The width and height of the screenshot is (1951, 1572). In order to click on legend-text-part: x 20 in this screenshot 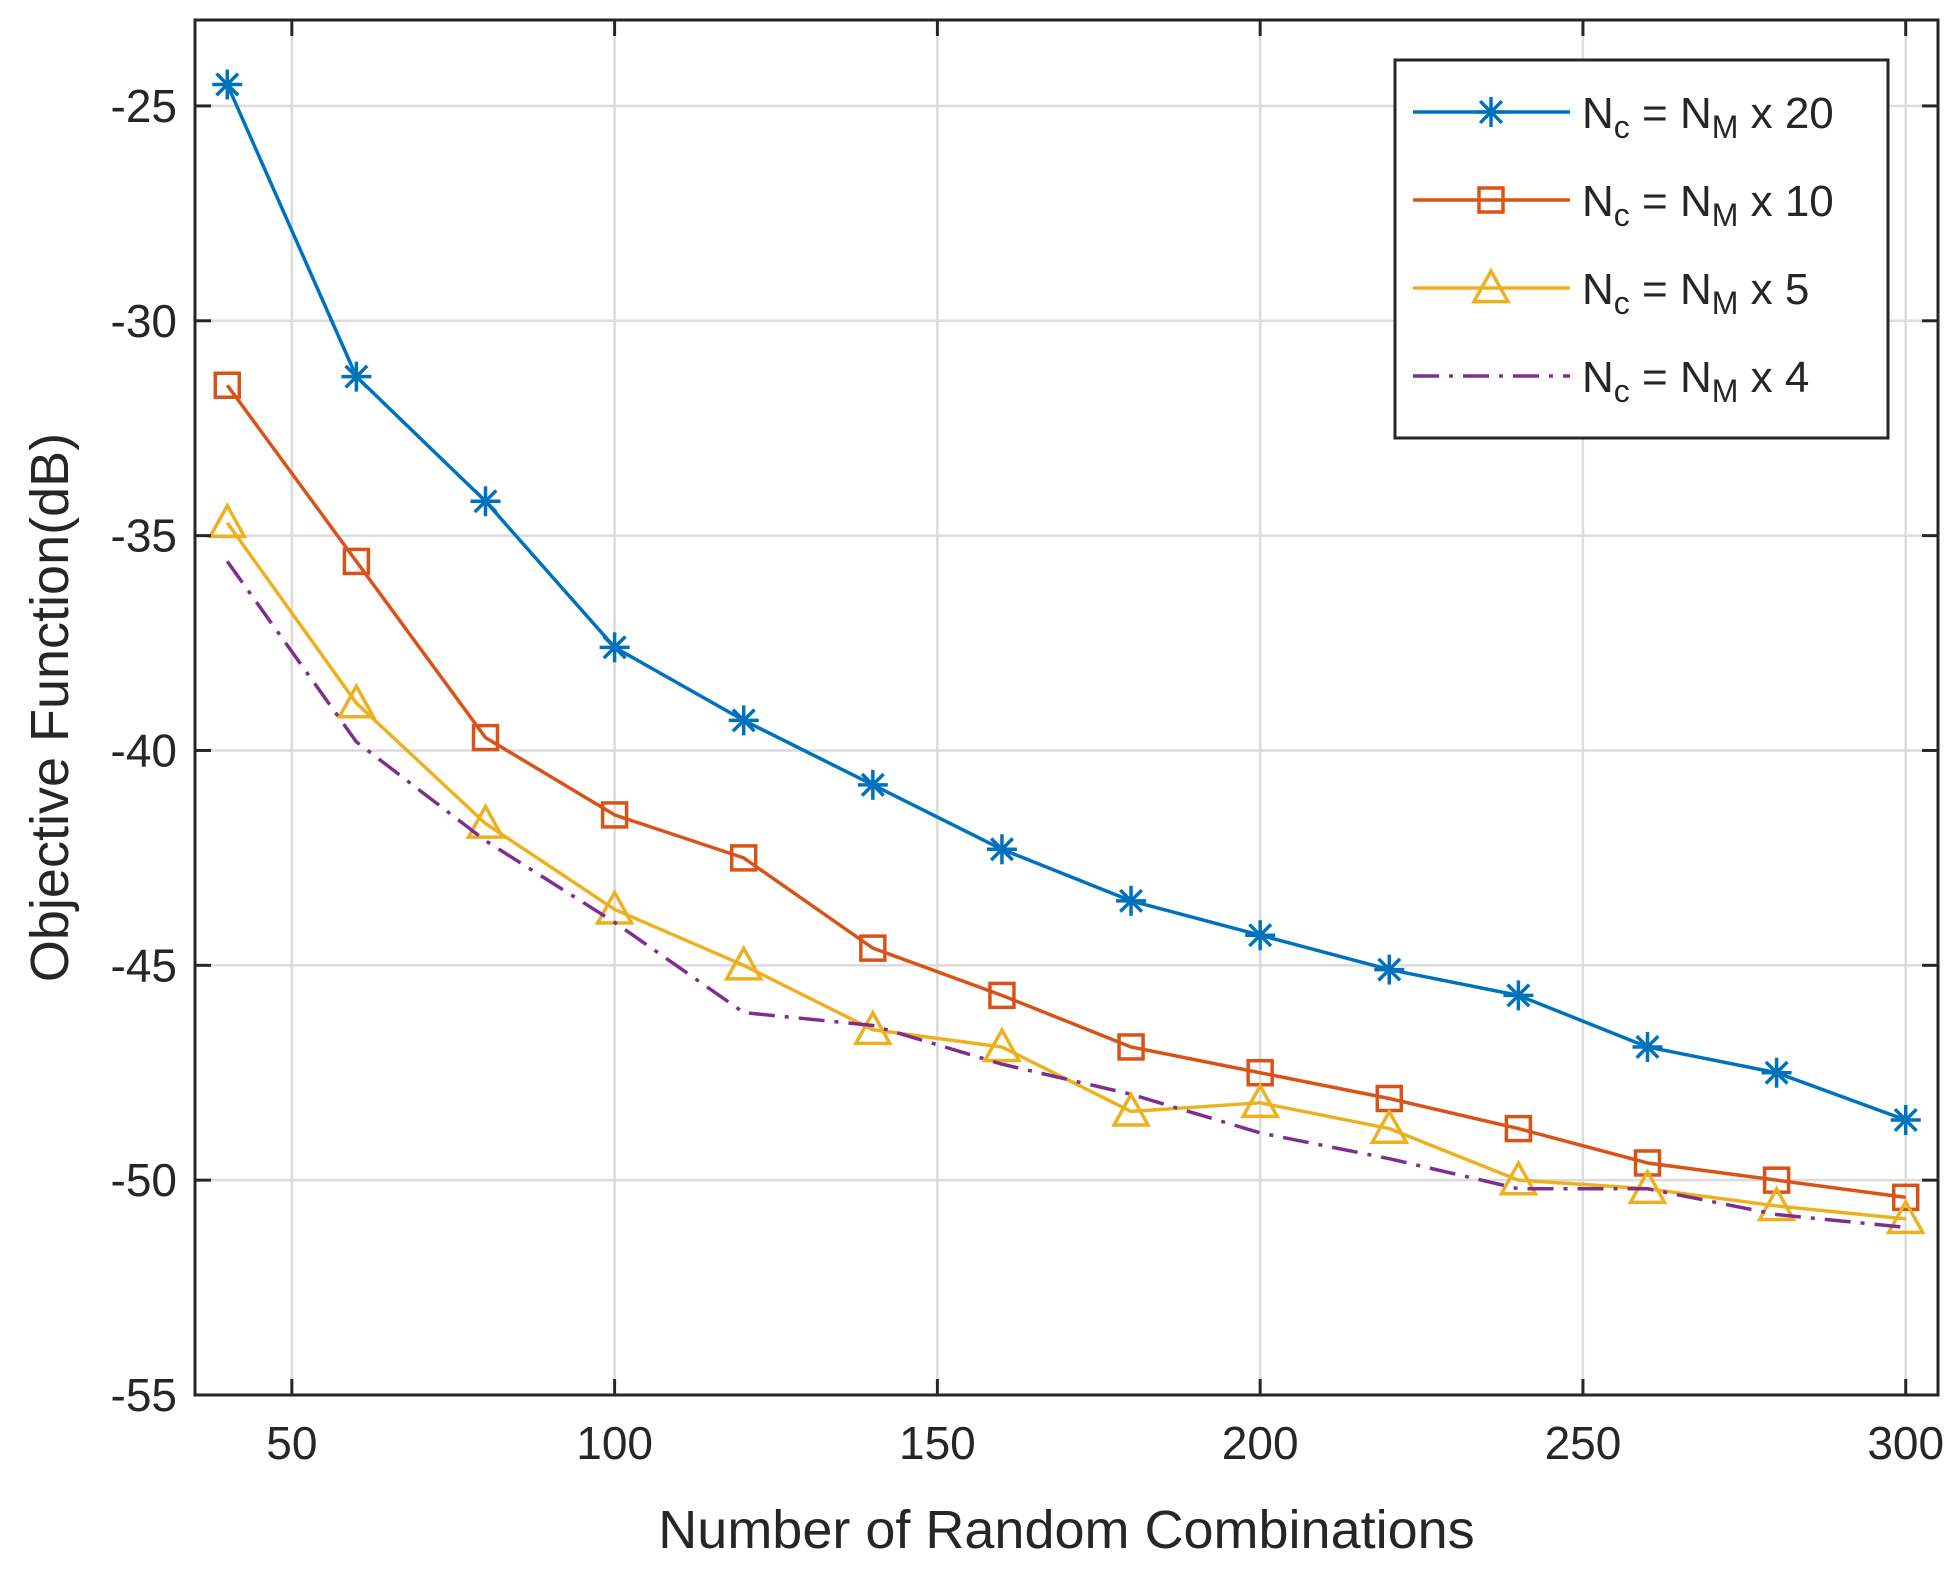, I will do `click(1785, 113)`.